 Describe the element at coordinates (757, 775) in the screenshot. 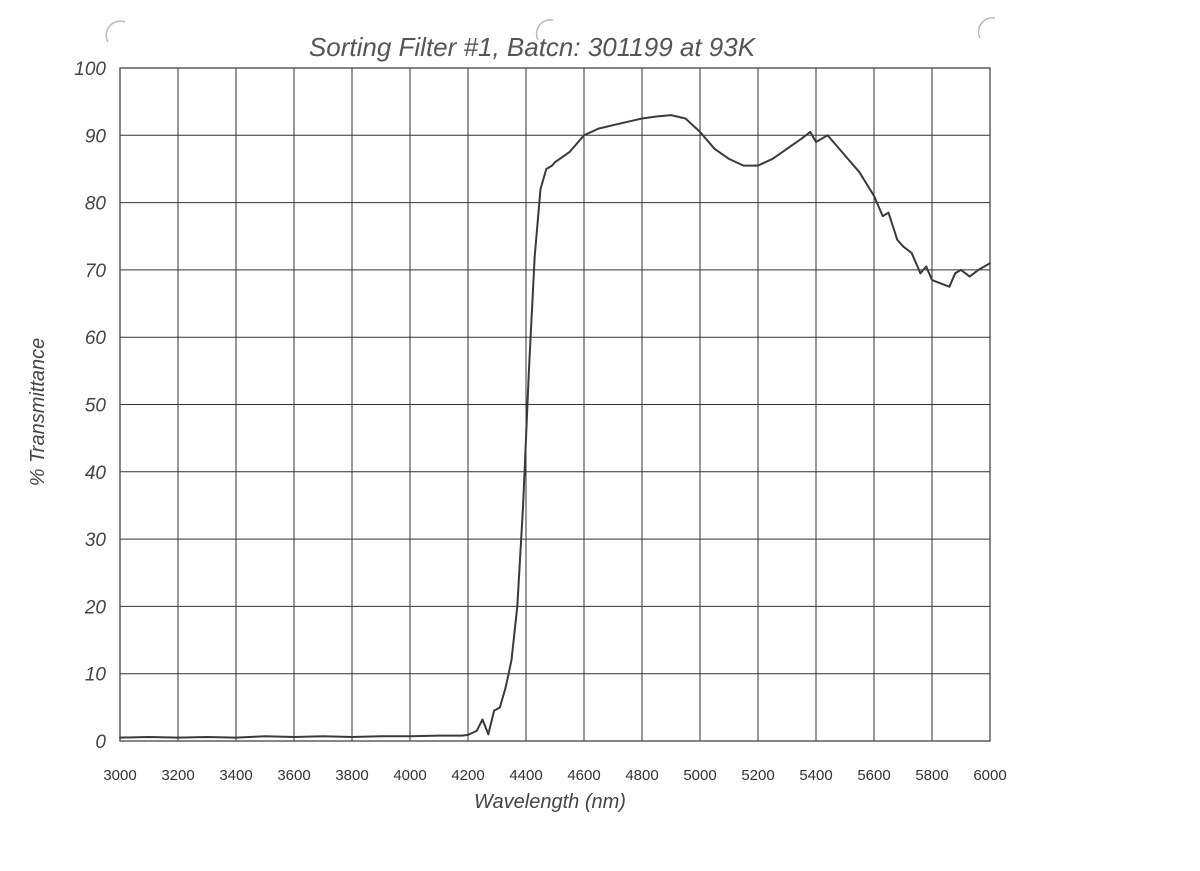

I see `x-tick-label: 5200` at that location.